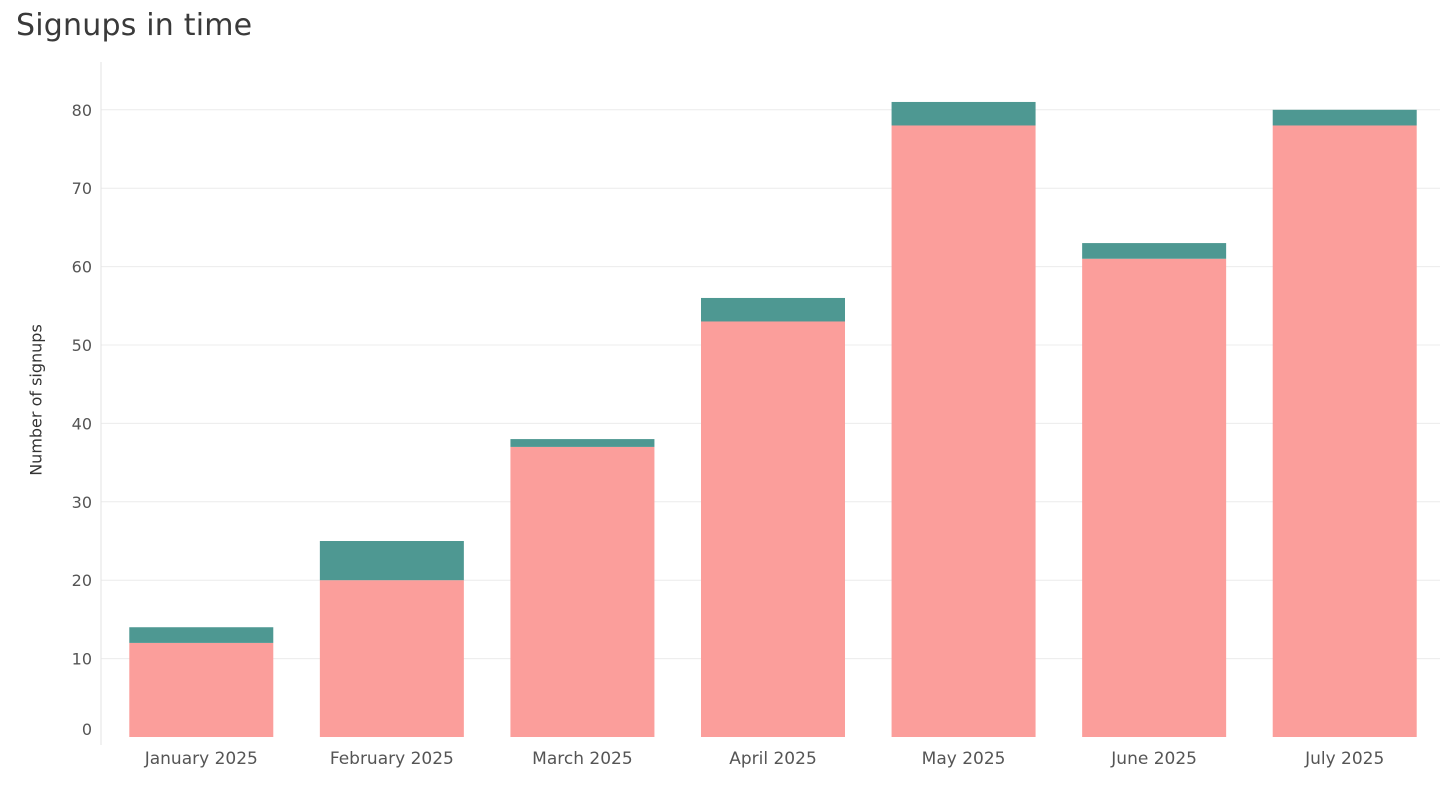  What do you see at coordinates (1153, 759) in the screenshot?
I see `x-tick-label: June 2025` at bounding box center [1153, 759].